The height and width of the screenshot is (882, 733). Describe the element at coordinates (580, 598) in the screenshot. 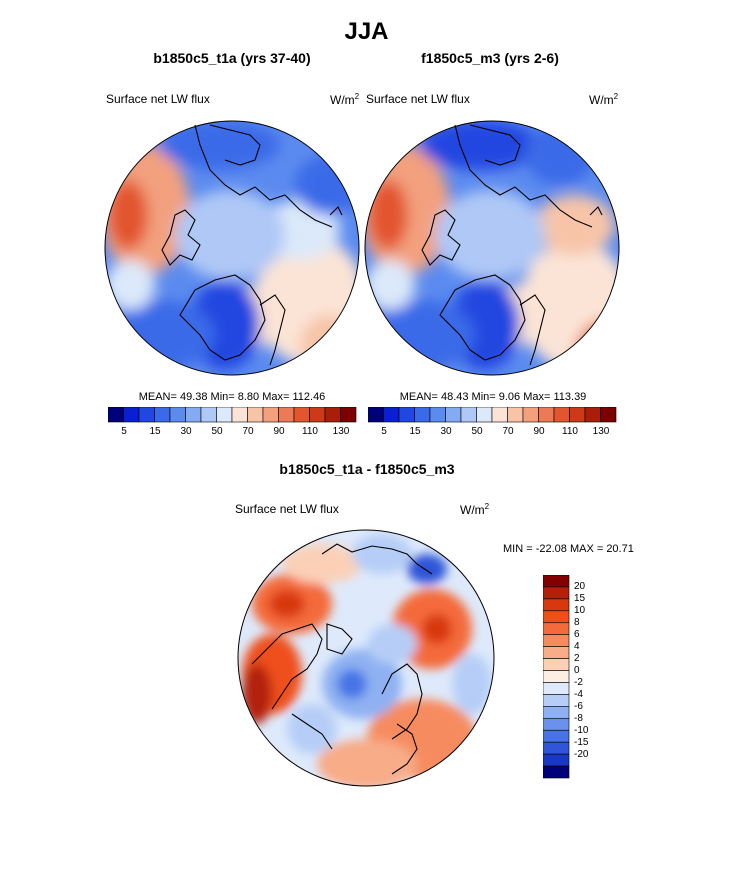

I see `diff-tick-label: 15` at that location.